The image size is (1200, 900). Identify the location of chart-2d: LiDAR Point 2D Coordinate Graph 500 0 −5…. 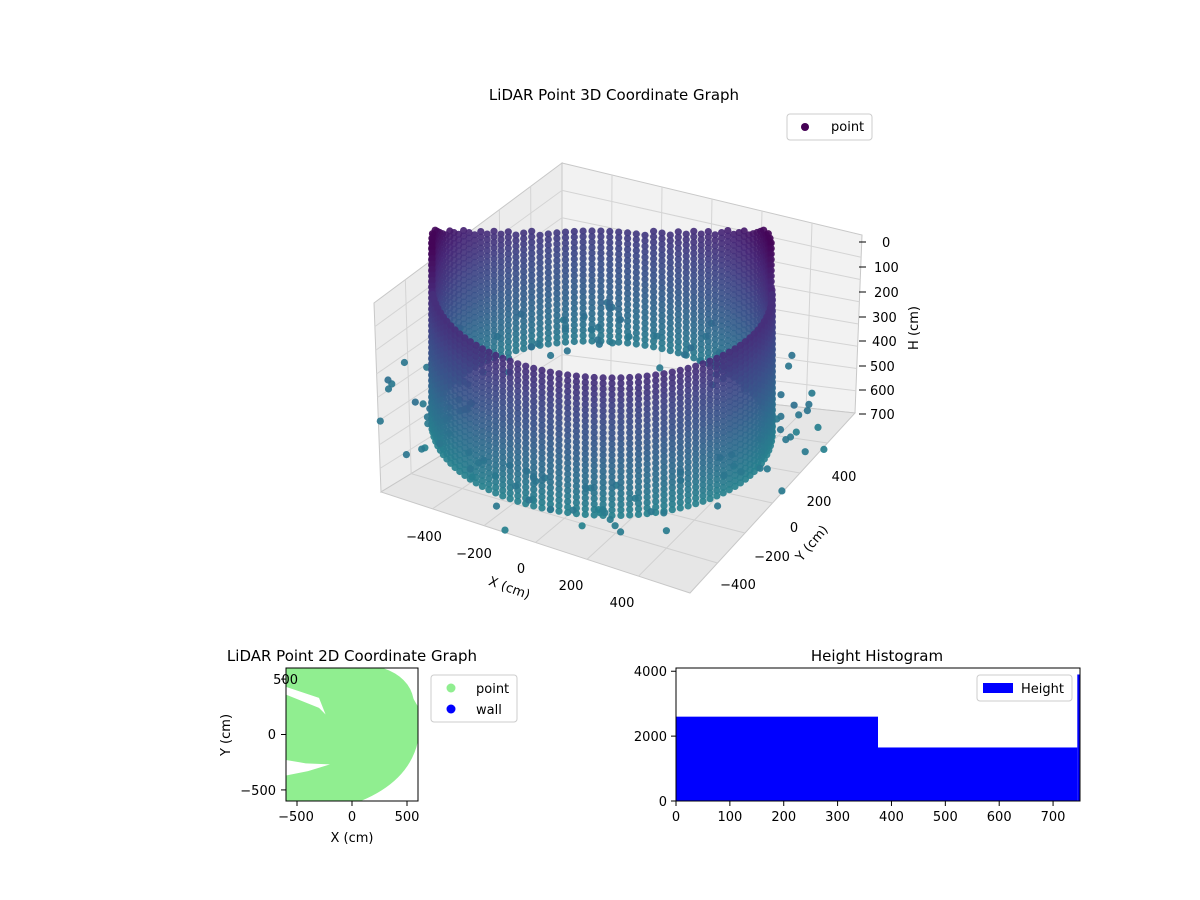
(368, 746).